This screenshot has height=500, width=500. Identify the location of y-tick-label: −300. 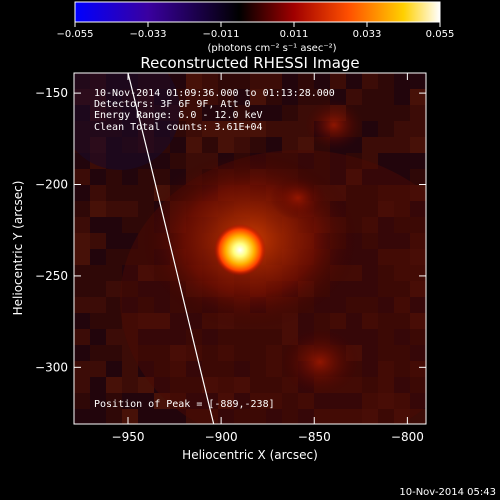
(51, 367).